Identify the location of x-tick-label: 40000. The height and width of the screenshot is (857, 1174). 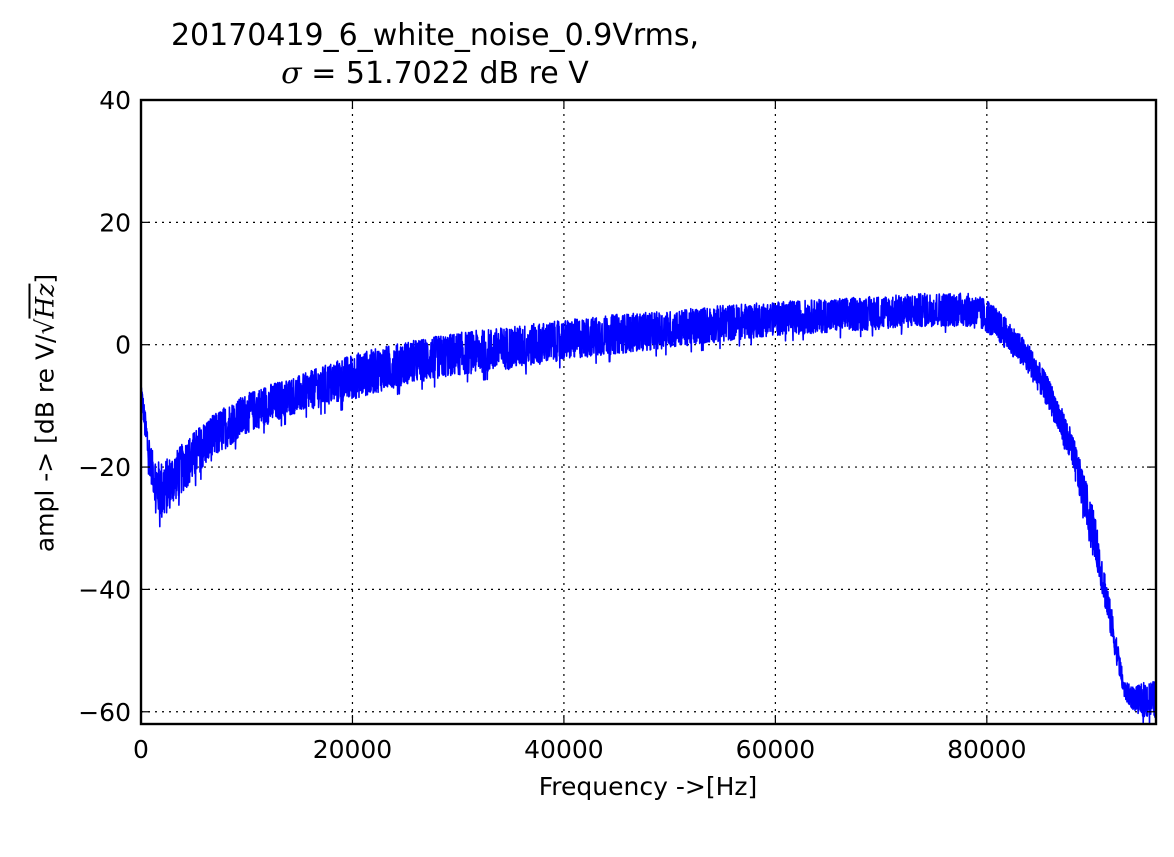
(564, 749).